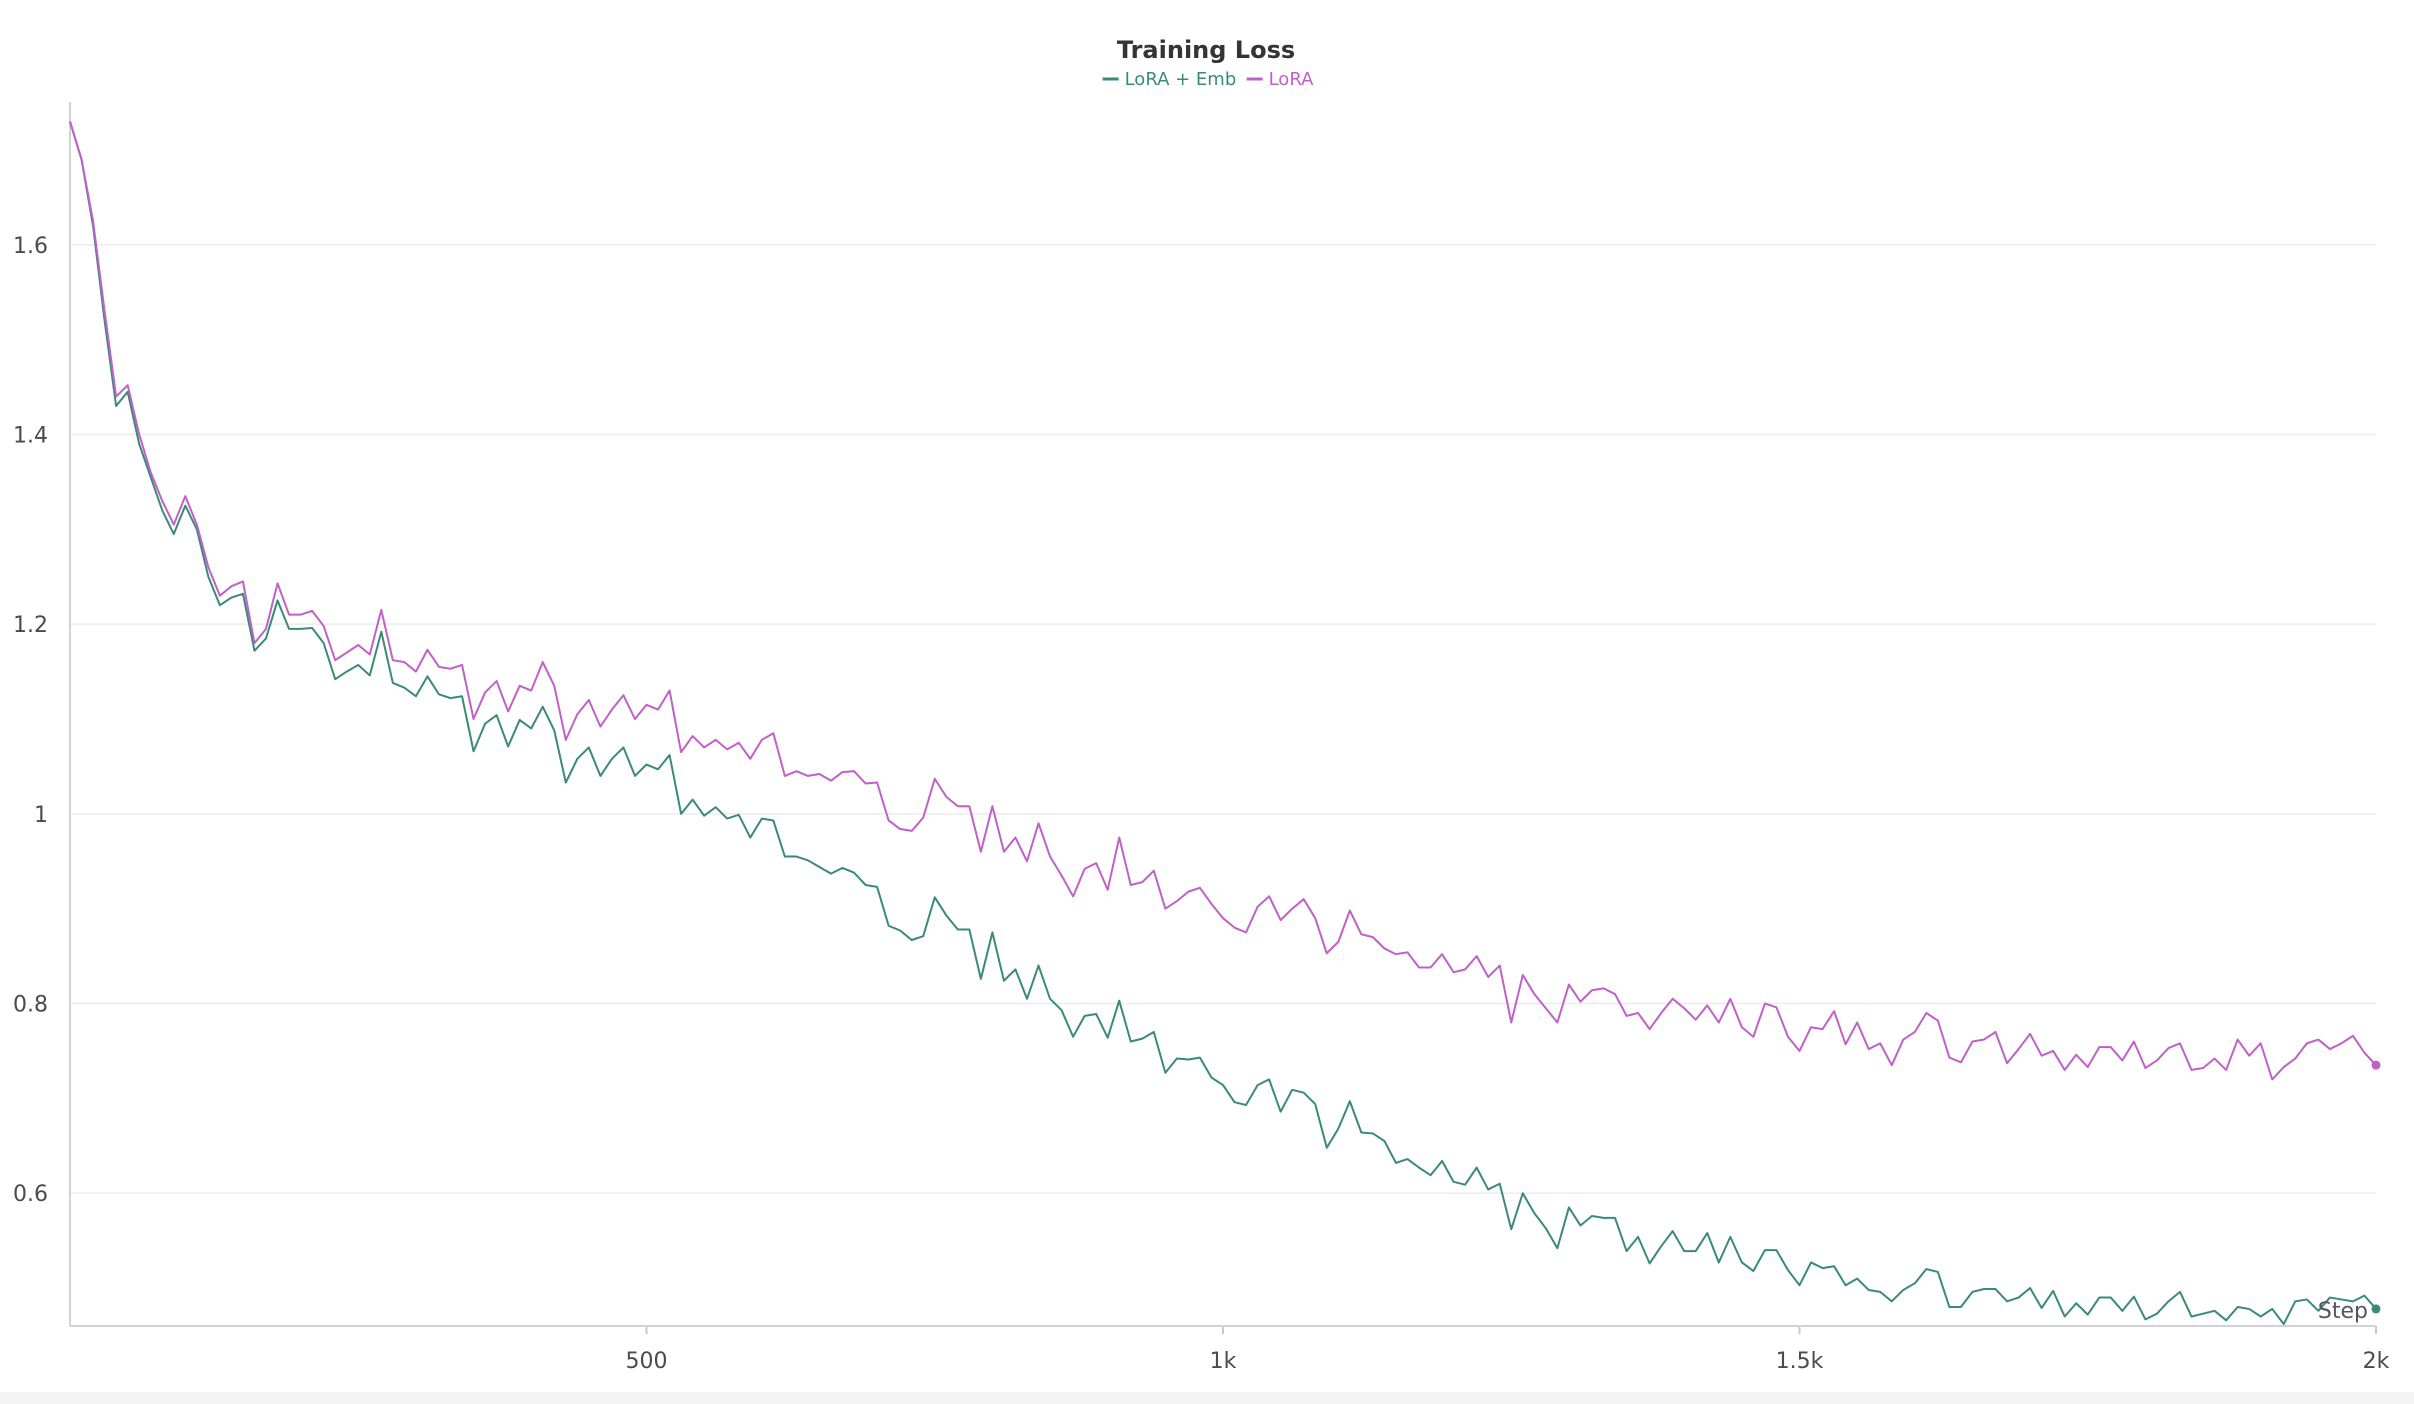 The width and height of the screenshot is (2414, 1404). I want to click on x-axis-ticks: 500 1k 1.5k 2k, so click(1508, 1350).